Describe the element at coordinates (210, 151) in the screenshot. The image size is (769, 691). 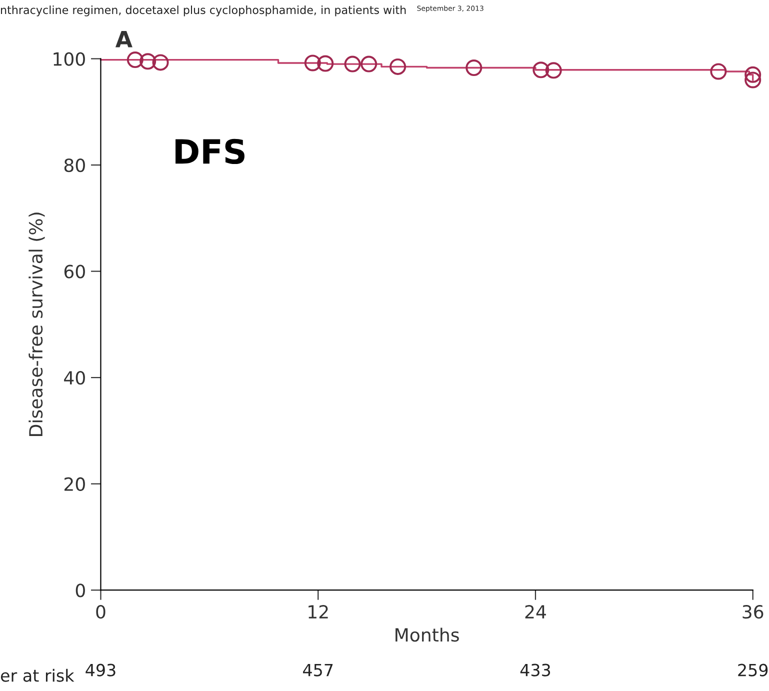
I see `annotation: DFS` at that location.